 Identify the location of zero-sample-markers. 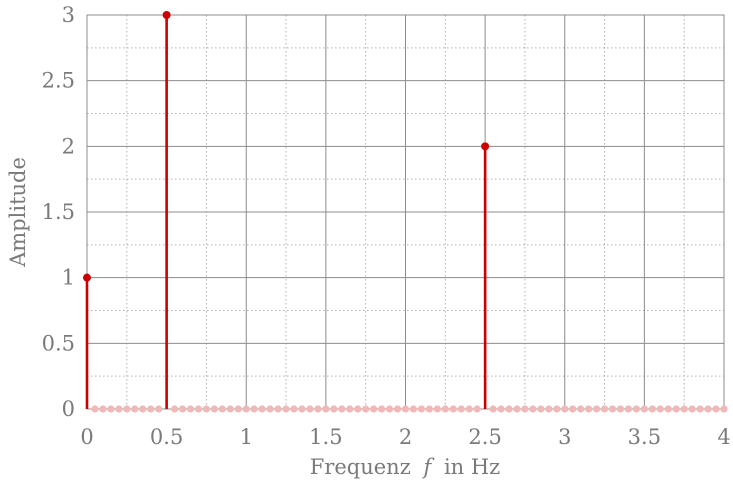
(409, 409).